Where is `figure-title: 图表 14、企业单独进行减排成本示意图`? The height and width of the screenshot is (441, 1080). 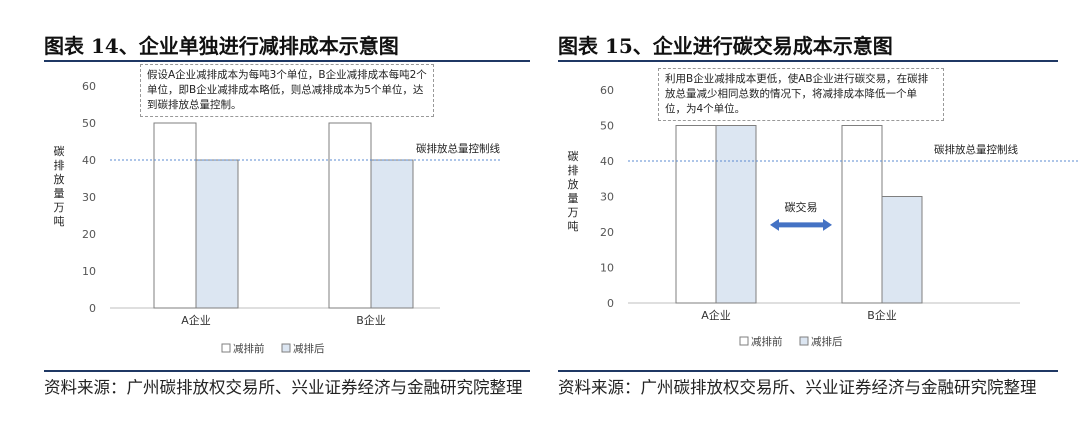 figure-title: 图表 14、企业单独进行减排成本示意图 is located at coordinates (221, 46).